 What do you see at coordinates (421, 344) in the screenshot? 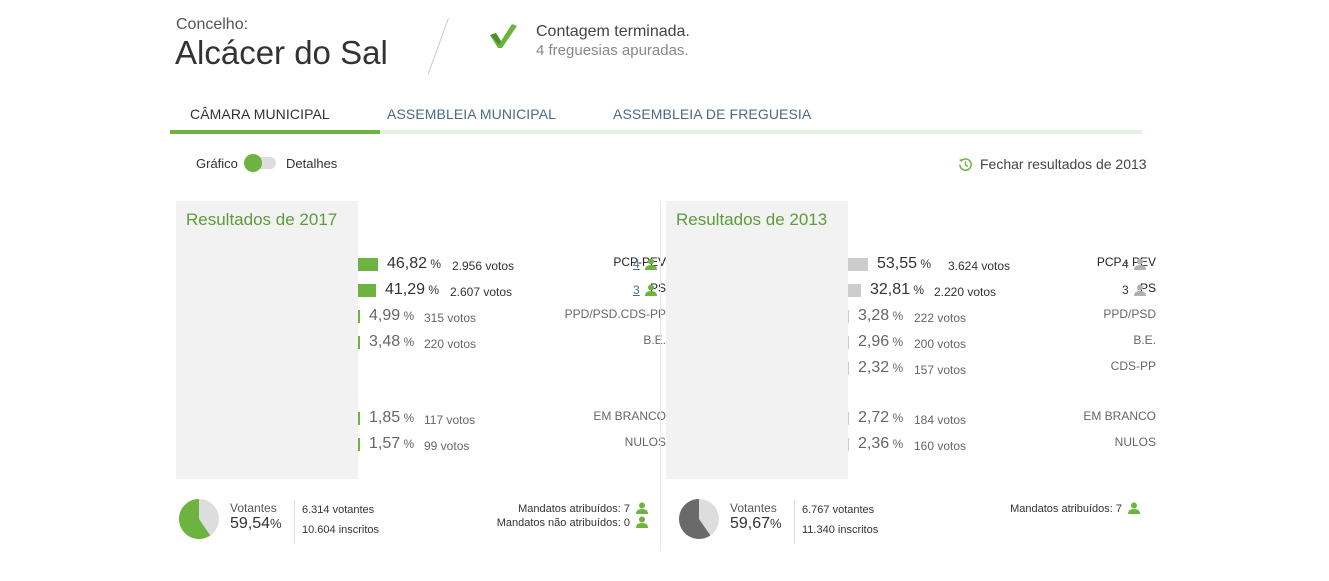
I see `party-row: B.E. 3,48 % 220 votos` at bounding box center [421, 344].